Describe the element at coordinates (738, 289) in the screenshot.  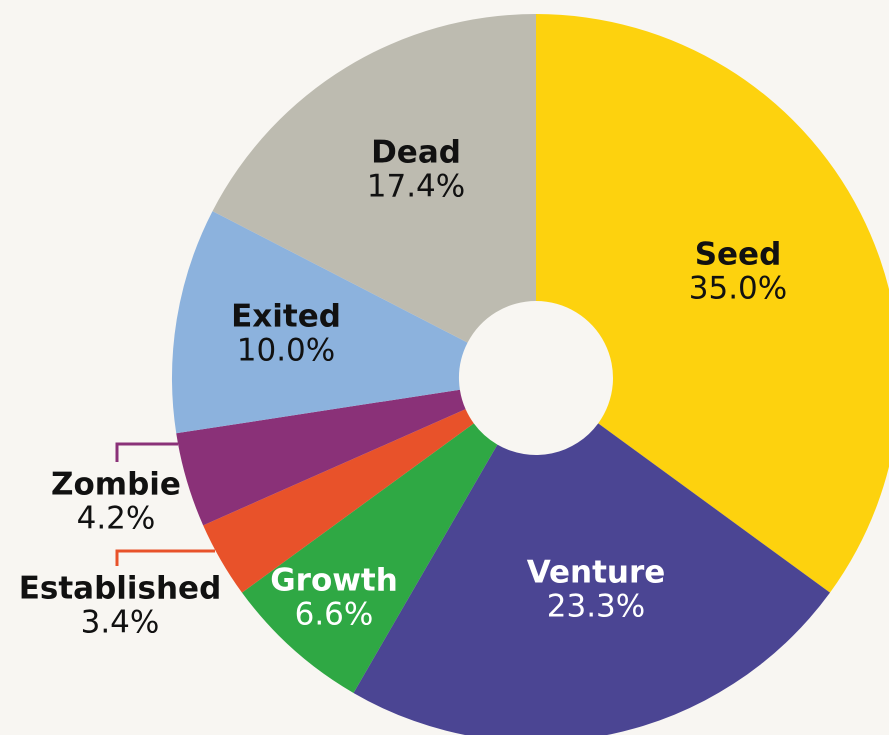
I see `value-label: 35.0%` at that location.